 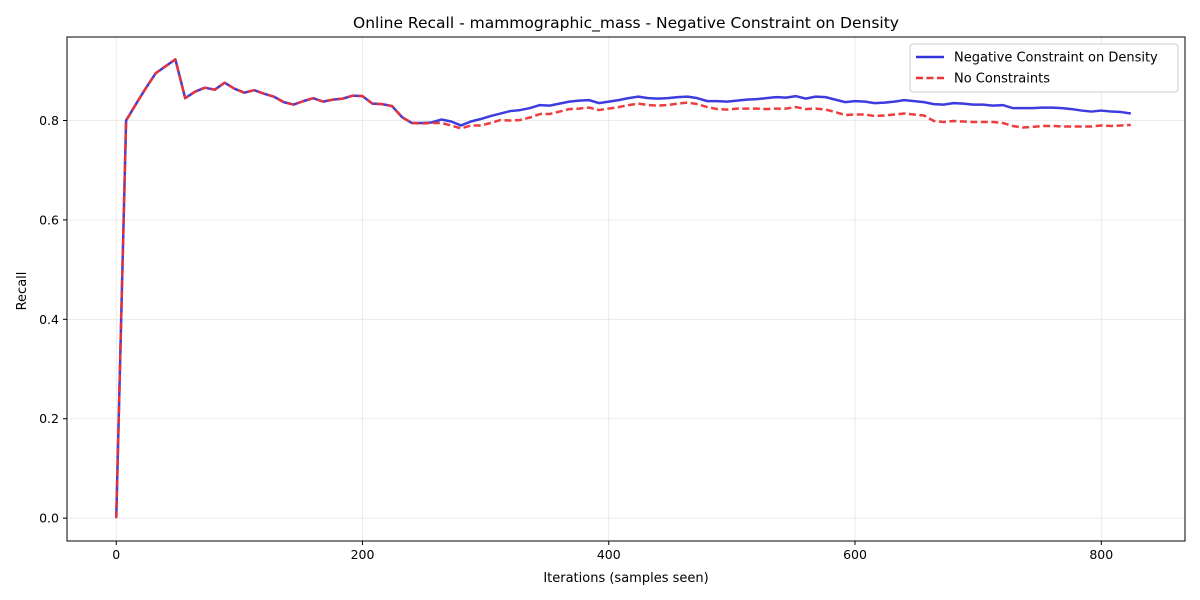 I want to click on y-axis-label: Recall, so click(x=22, y=291).